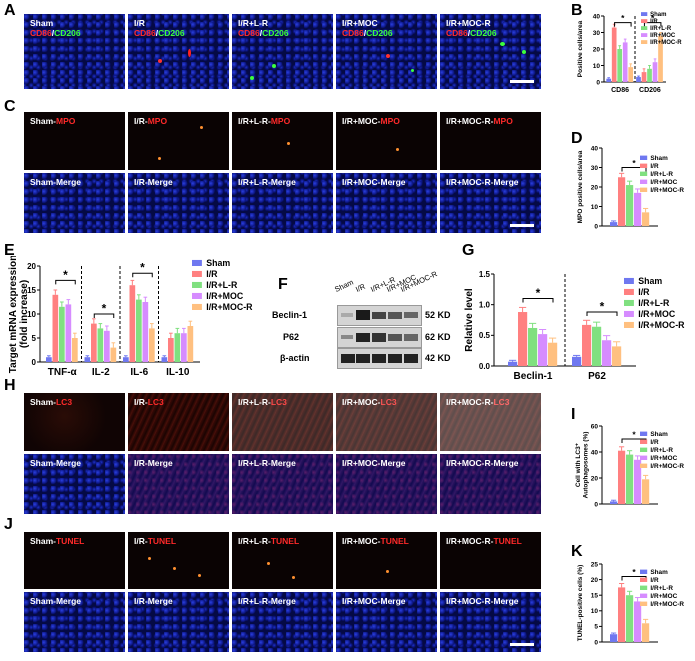 The image size is (695, 661). Describe the element at coordinates (471, 28) in the screenshot. I see `tile-label: I/R+MOC-R CD86/CD206` at that location.